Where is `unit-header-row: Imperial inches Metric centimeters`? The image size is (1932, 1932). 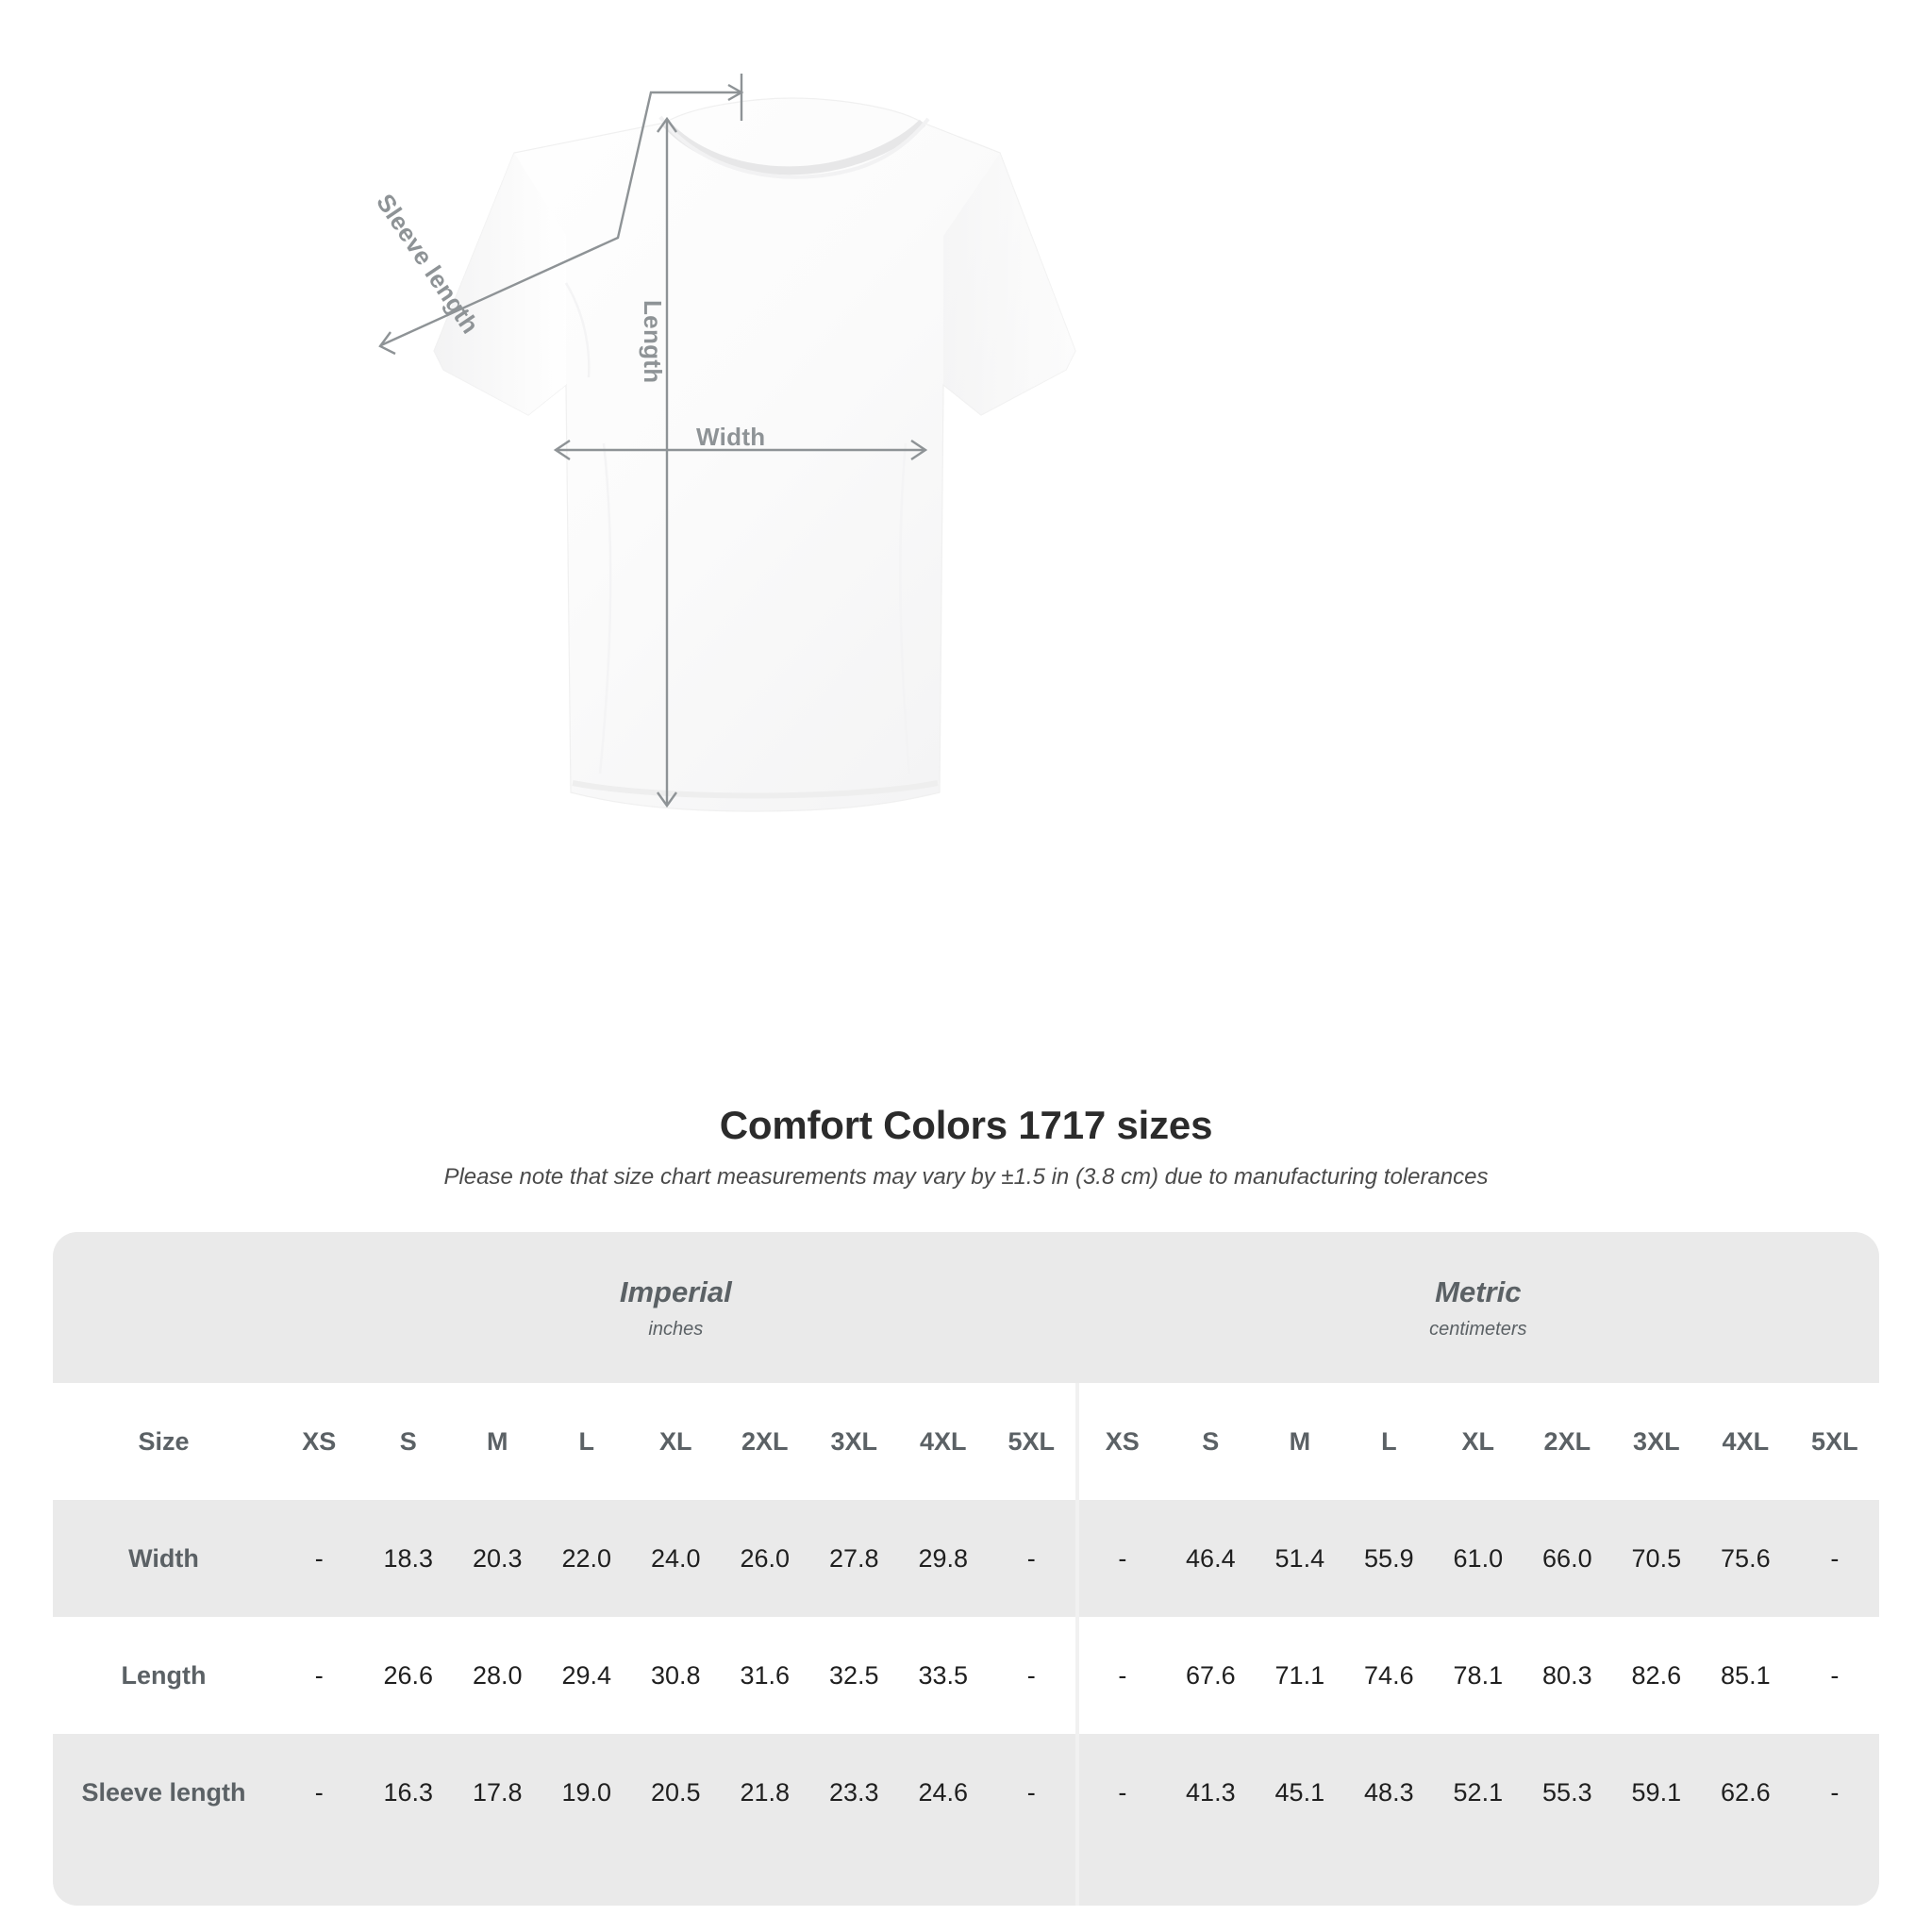
unit-header-row: Imperial inches Metric centimeters is located at coordinates (966, 1308).